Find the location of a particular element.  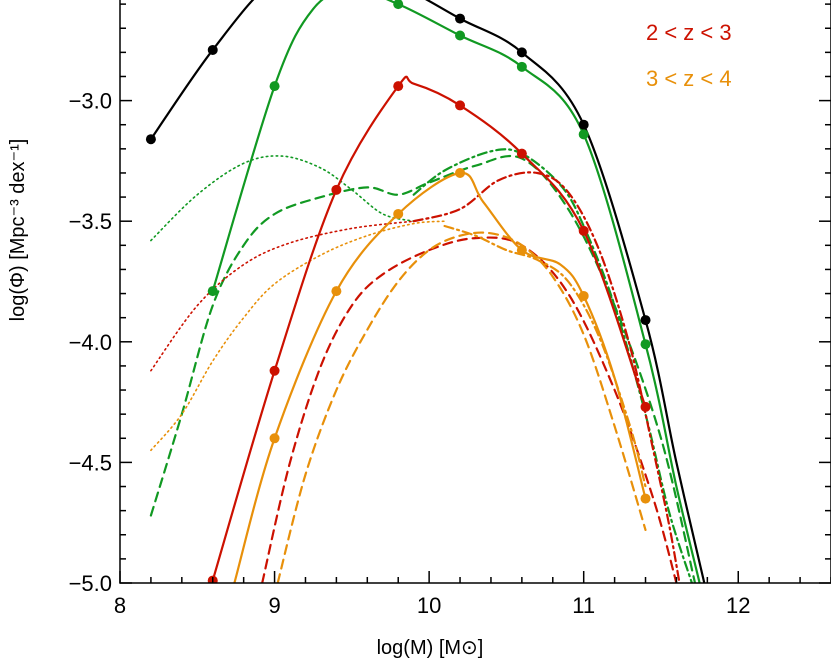

x-axis-title: log(M) [M⊙] is located at coordinates (430, 648).